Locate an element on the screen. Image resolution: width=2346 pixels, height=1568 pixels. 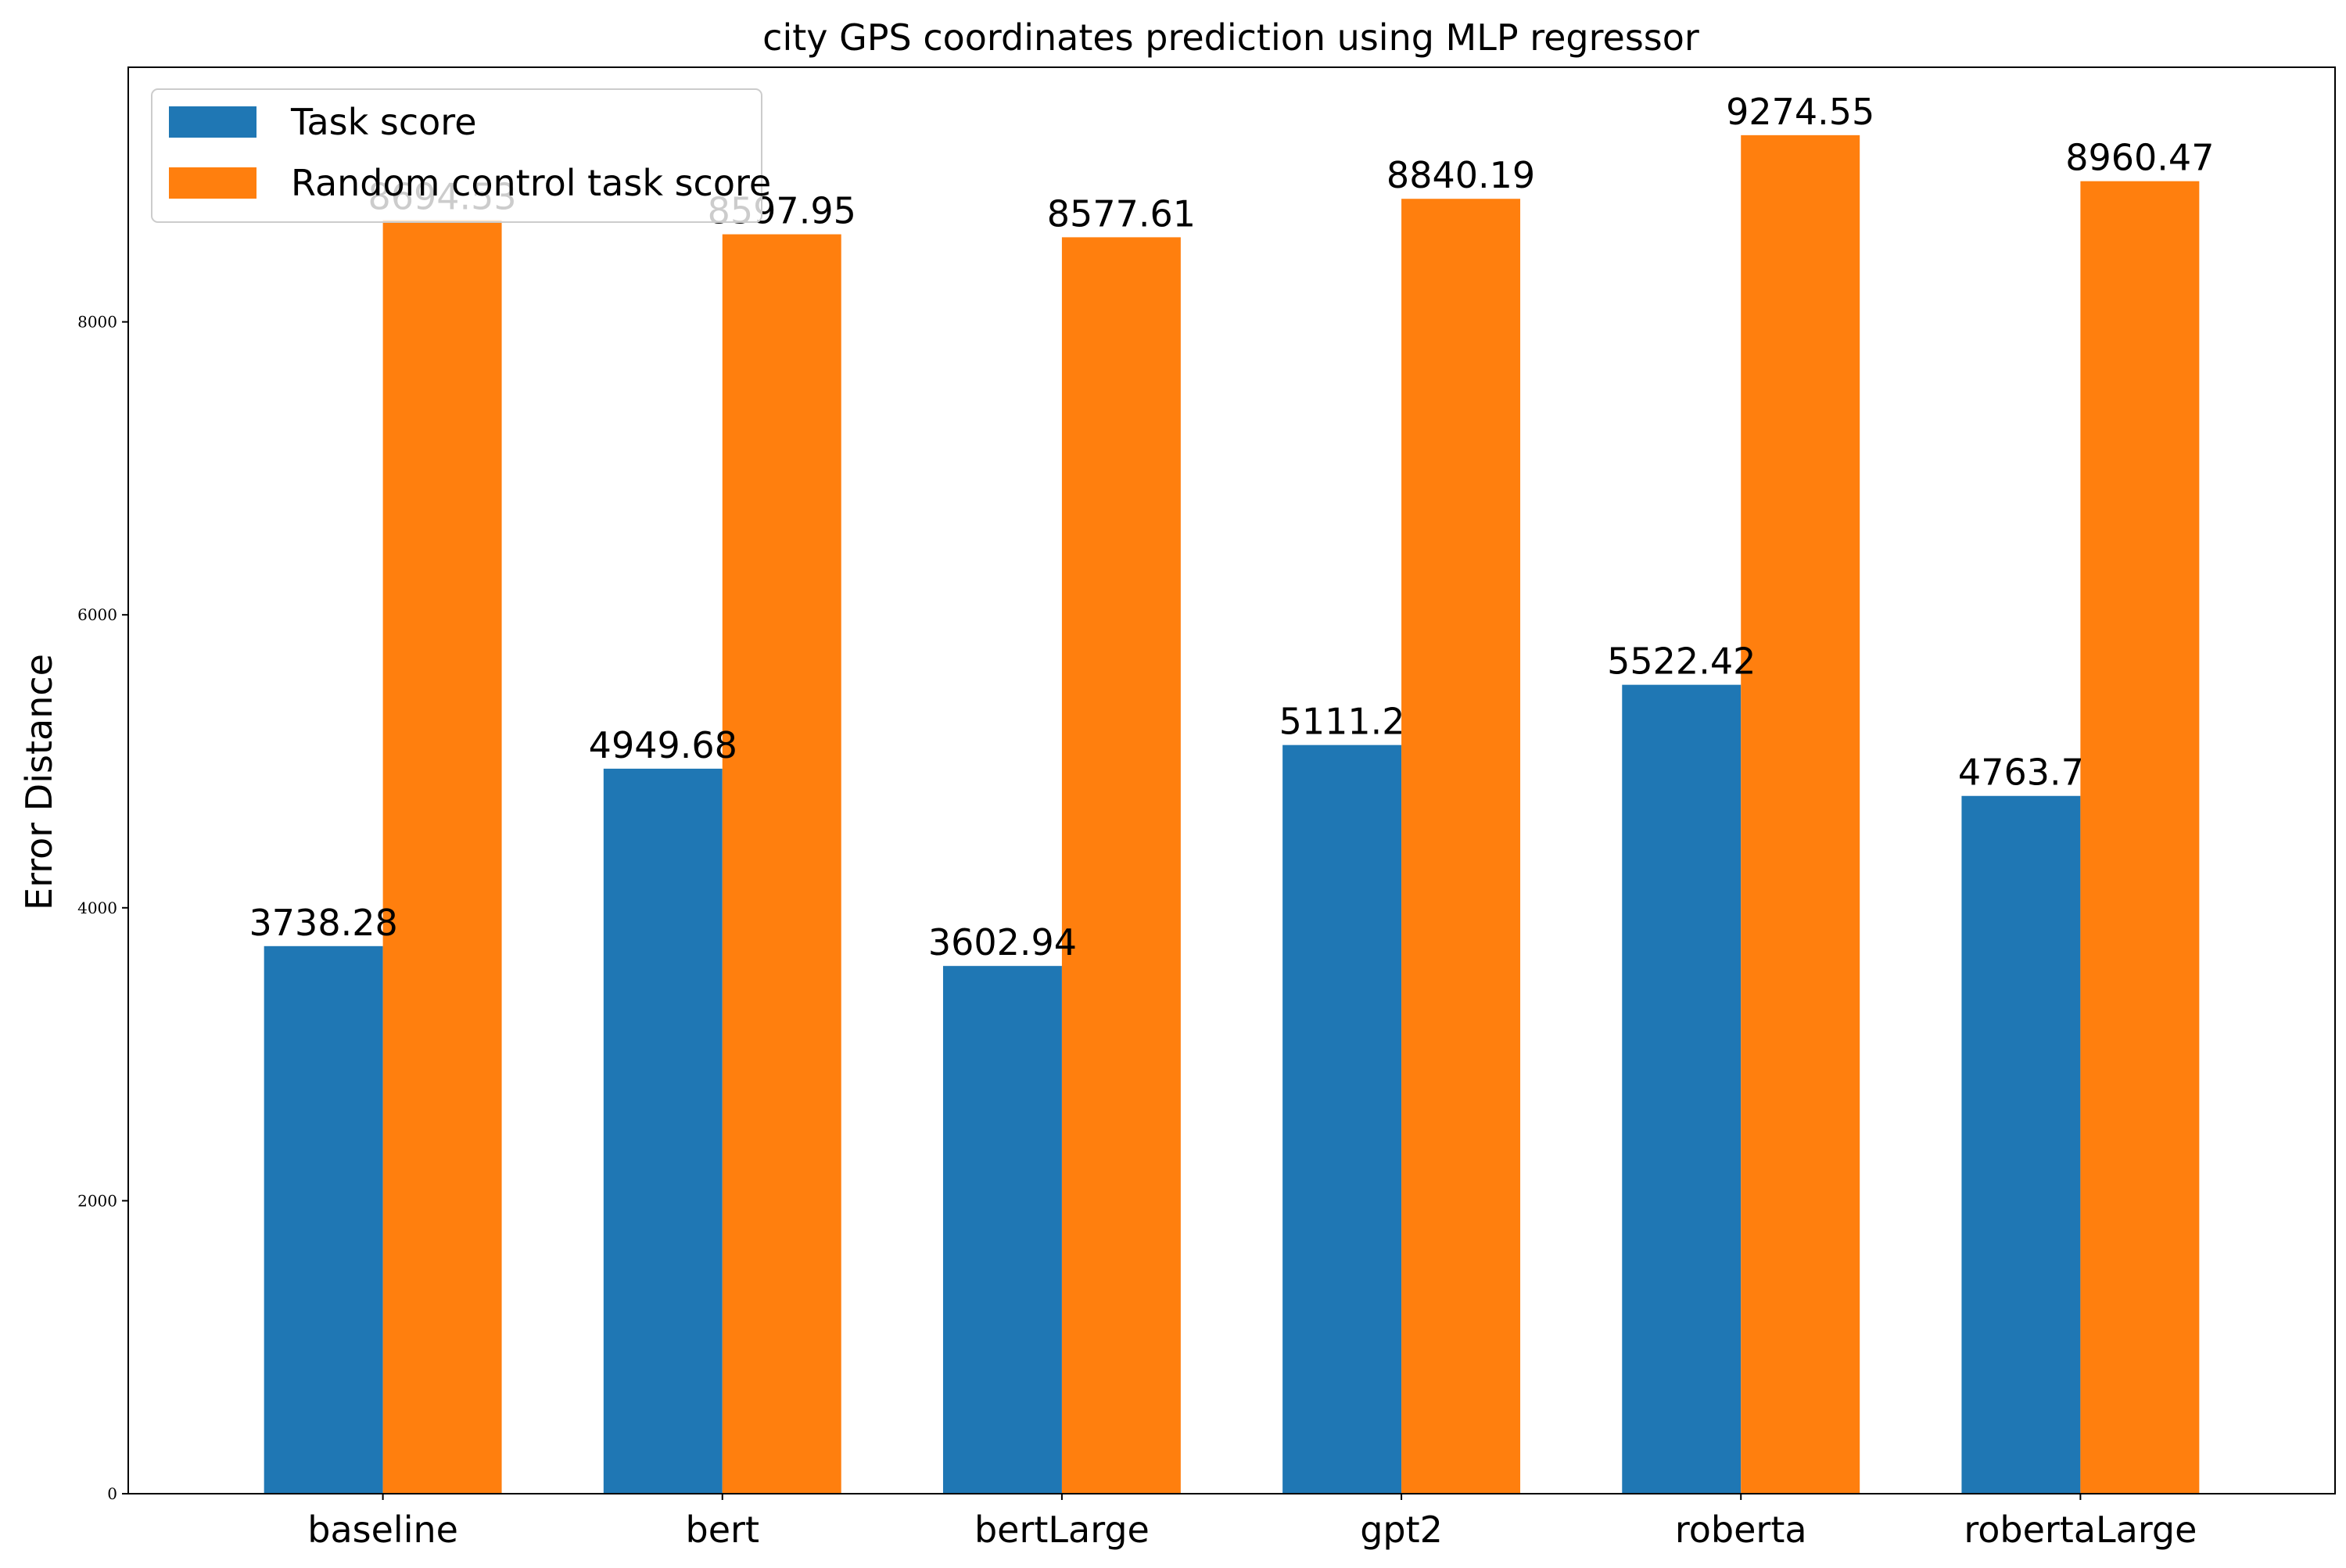
value-label-random-control-task-score-bertlarge: 8577.61 is located at coordinates (1121, 213).